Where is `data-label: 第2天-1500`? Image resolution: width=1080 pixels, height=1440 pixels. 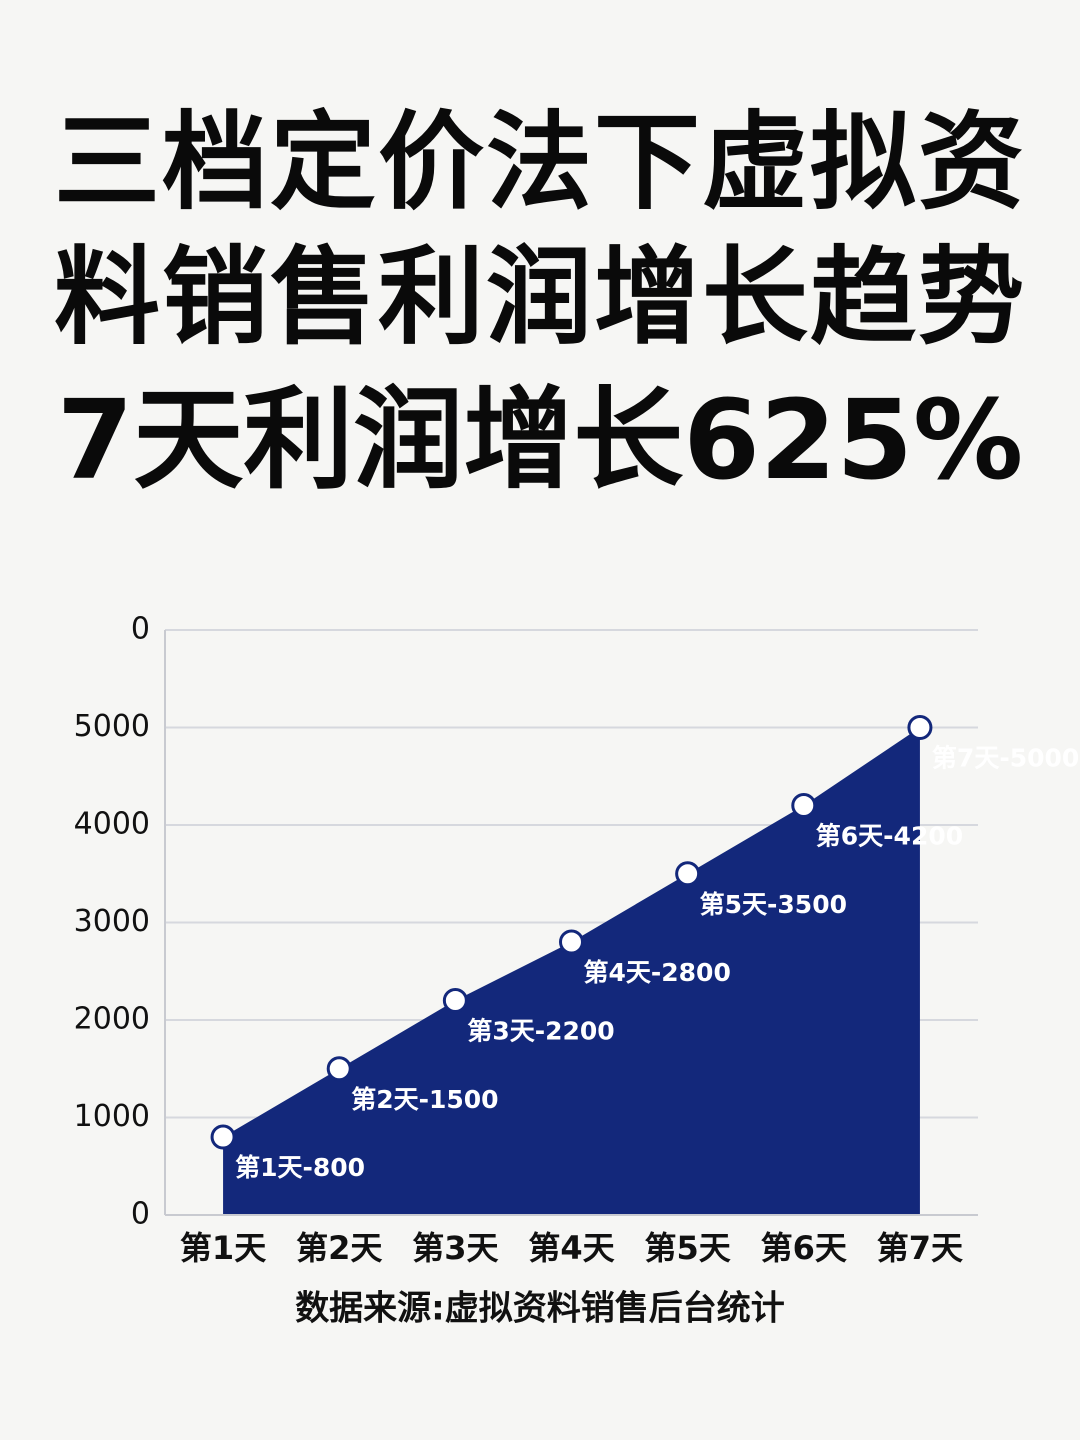 data-label: 第2天-1500 is located at coordinates (424, 1099).